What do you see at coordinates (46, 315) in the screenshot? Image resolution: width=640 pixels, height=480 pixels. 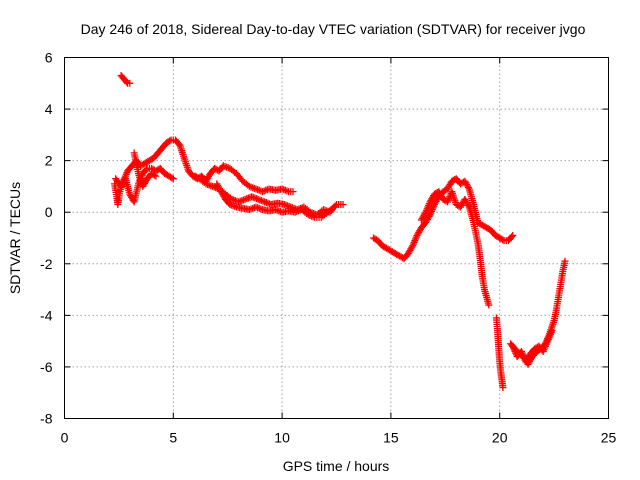 I see `y-tick-label: -4` at bounding box center [46, 315].